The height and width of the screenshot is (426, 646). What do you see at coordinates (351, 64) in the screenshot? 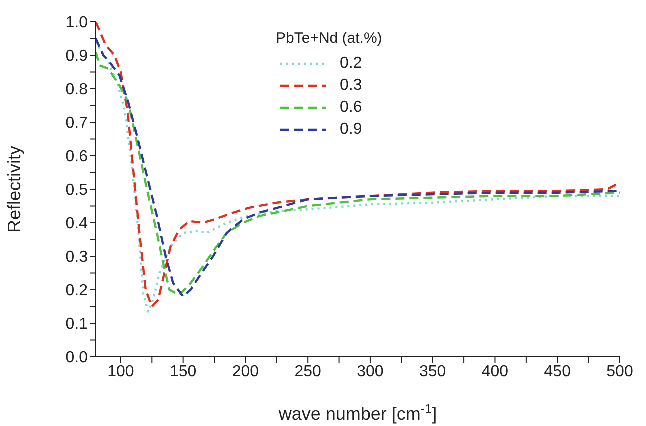
I see `legend-label: 0.2` at bounding box center [351, 64].